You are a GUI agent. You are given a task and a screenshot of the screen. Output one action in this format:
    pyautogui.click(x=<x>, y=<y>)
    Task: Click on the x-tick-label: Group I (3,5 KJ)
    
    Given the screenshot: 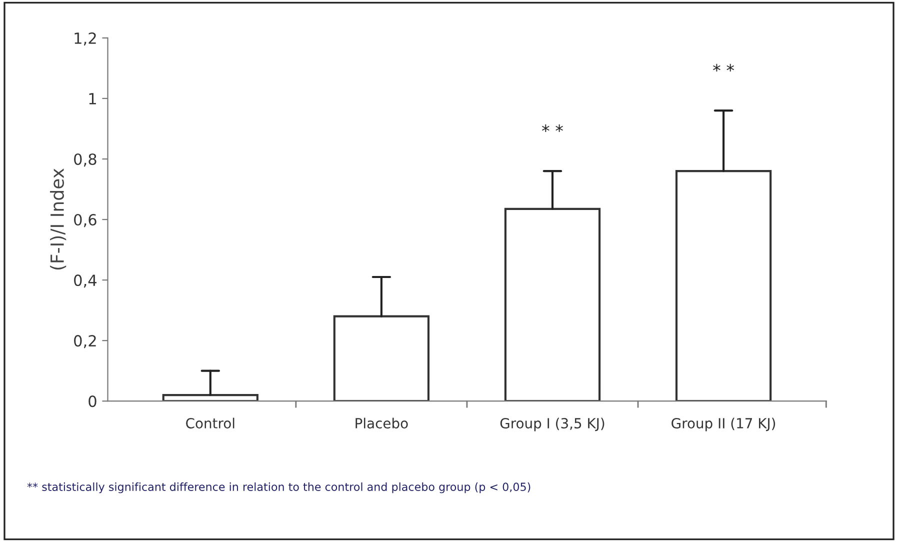 What is the action you would take?
    pyautogui.click(x=552, y=425)
    